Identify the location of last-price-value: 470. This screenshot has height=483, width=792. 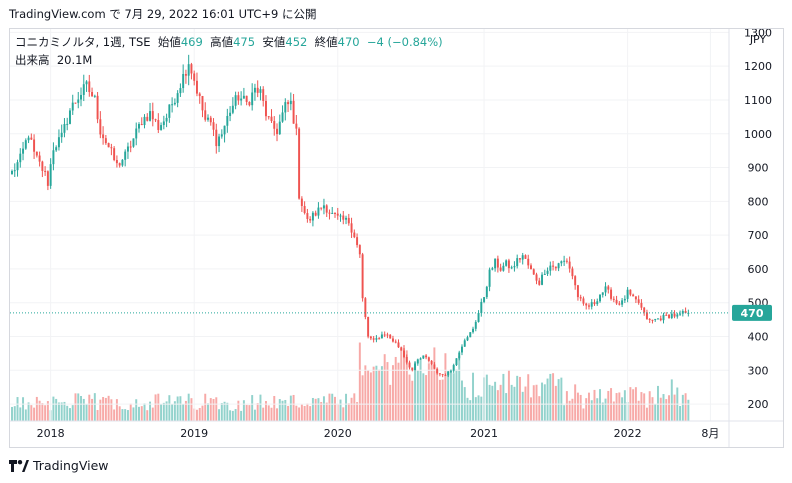
(752, 313).